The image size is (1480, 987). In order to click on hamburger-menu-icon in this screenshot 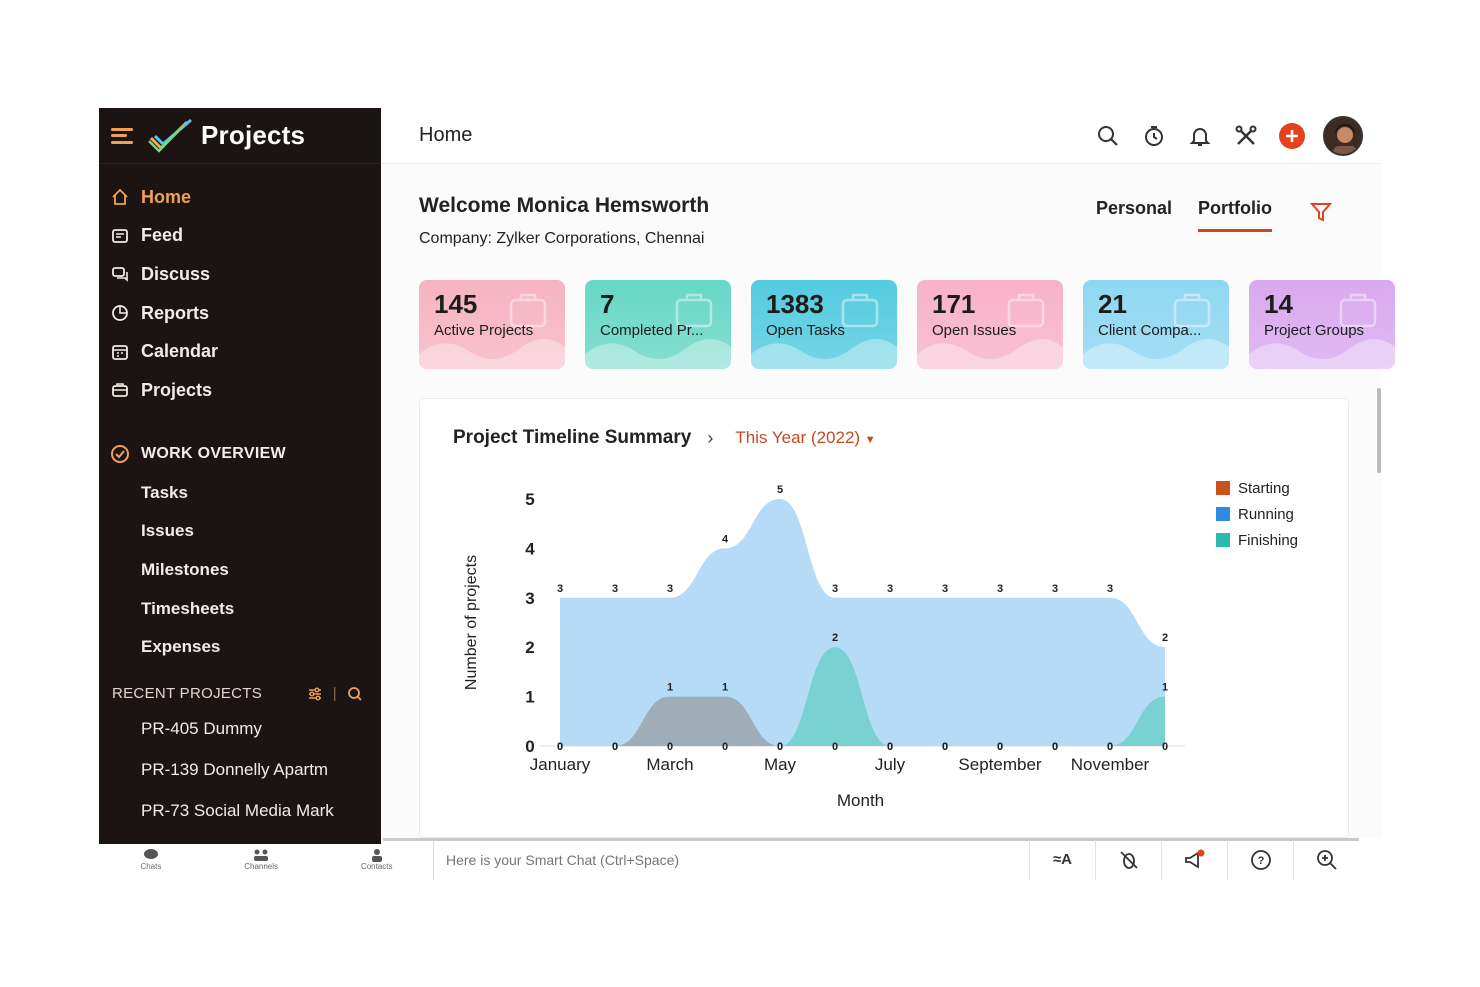, I will do `click(122, 135)`.